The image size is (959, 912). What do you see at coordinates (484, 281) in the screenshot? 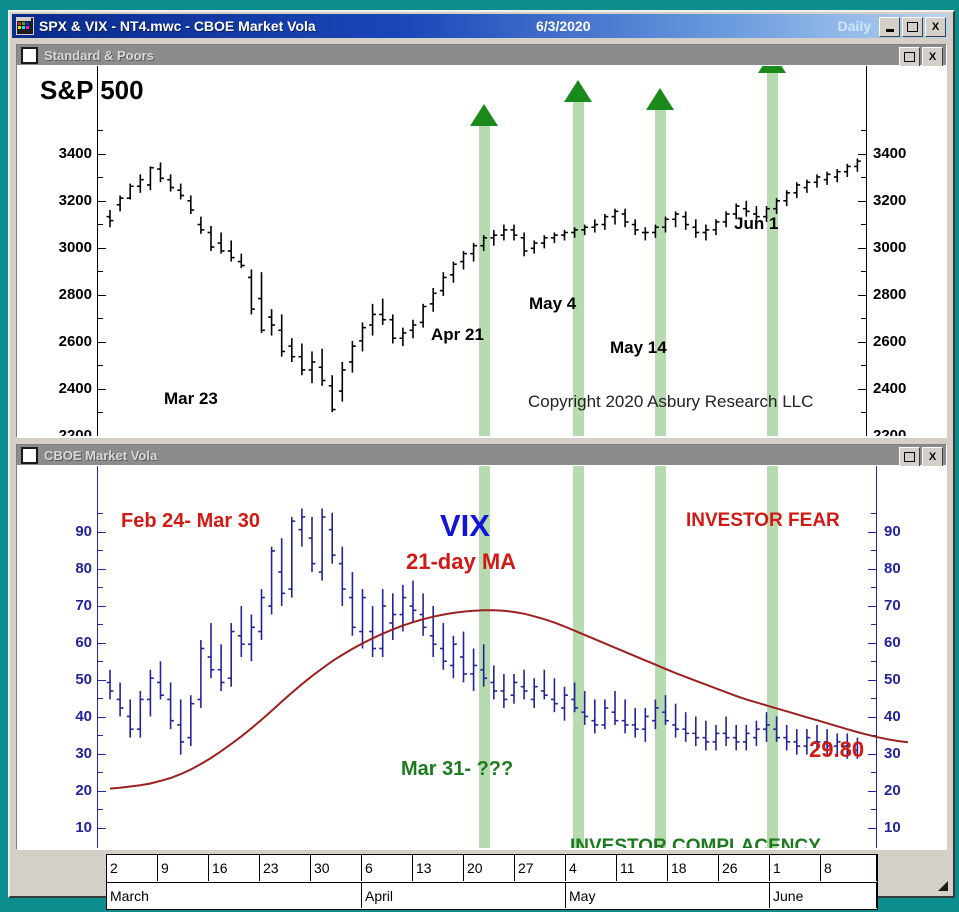
I see `signal-band-apr21` at bounding box center [484, 281].